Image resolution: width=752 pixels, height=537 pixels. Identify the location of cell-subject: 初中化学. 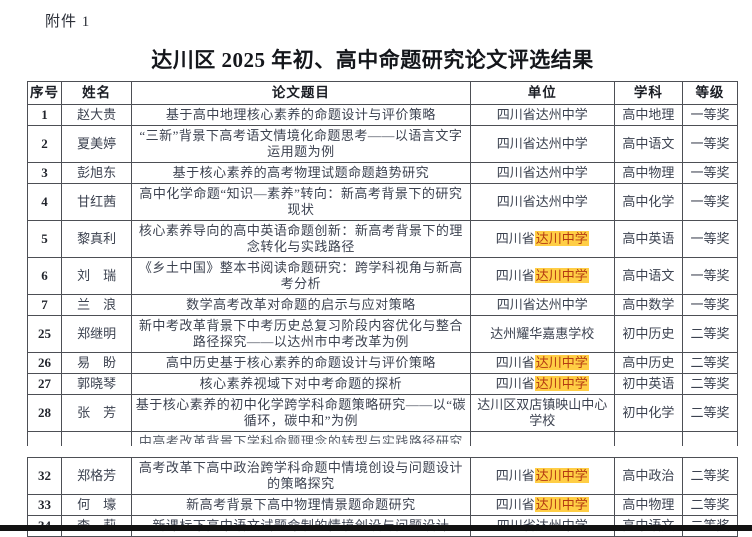
(648, 413).